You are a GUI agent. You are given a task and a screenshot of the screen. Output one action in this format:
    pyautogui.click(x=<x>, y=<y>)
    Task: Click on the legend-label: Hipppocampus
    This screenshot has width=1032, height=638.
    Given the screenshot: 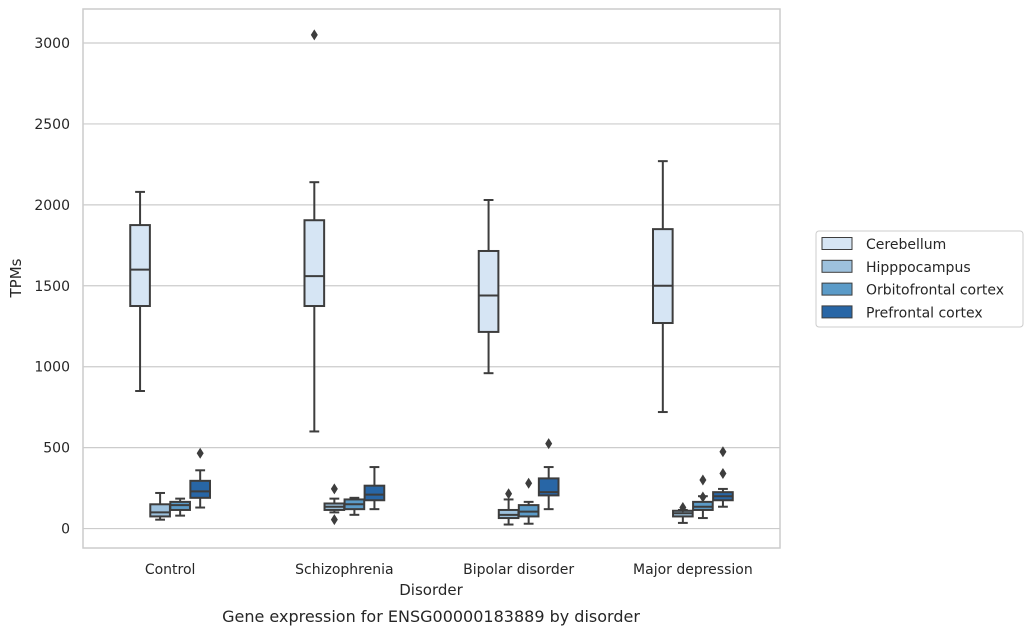 What is the action you would take?
    pyautogui.click(x=918, y=268)
    